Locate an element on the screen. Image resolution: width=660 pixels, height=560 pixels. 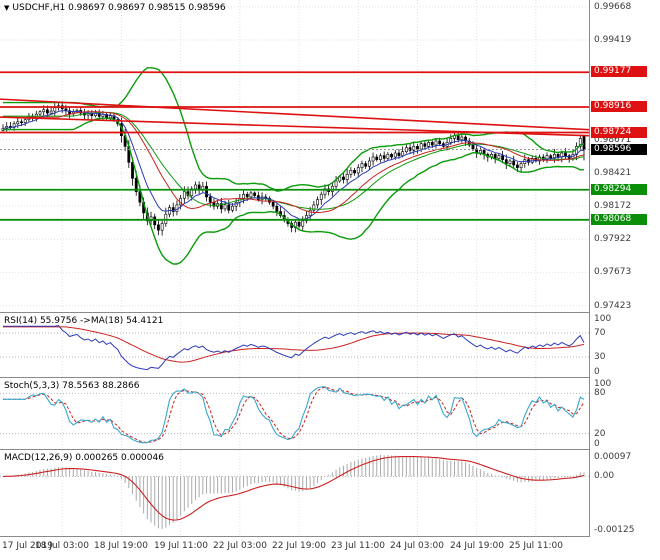
macd-axis-label: 0.00097 is located at coordinates (613, 457).